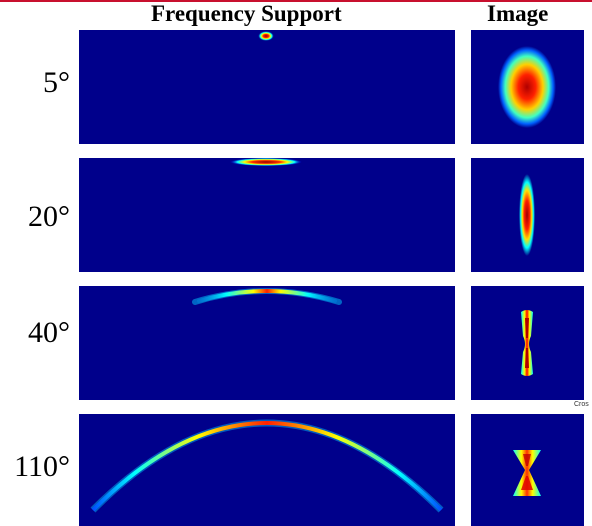  What do you see at coordinates (49, 332) in the screenshot?
I see `angle-label-40: 40°` at bounding box center [49, 332].